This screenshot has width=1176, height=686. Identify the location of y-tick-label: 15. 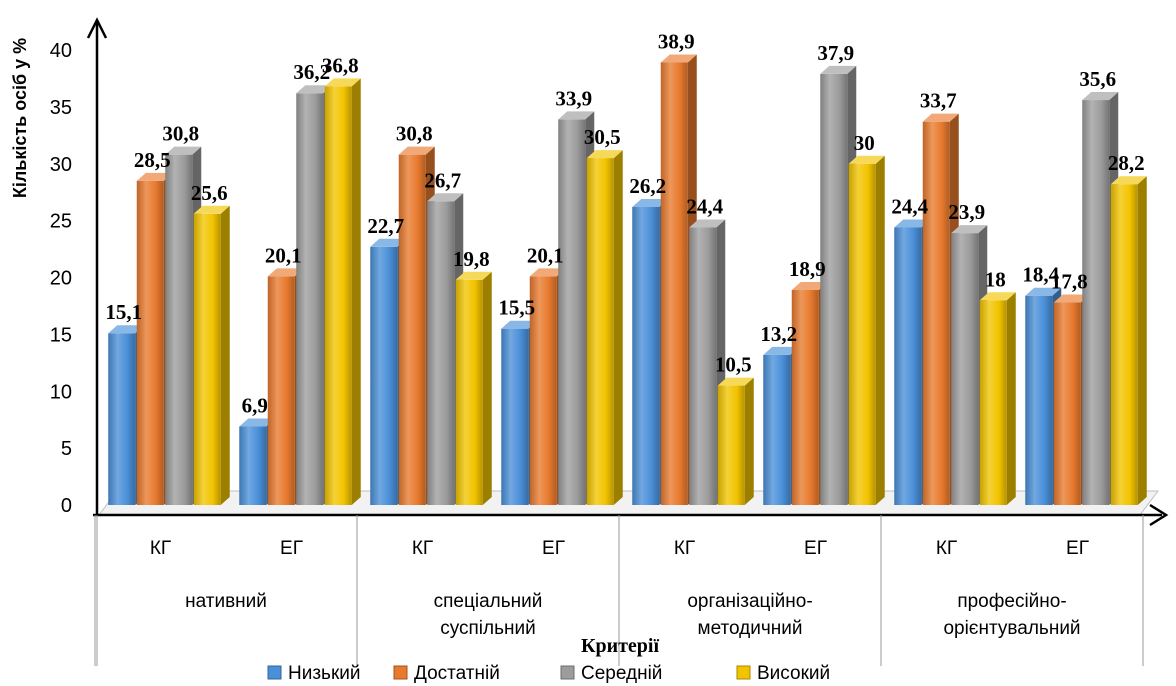
(61, 335).